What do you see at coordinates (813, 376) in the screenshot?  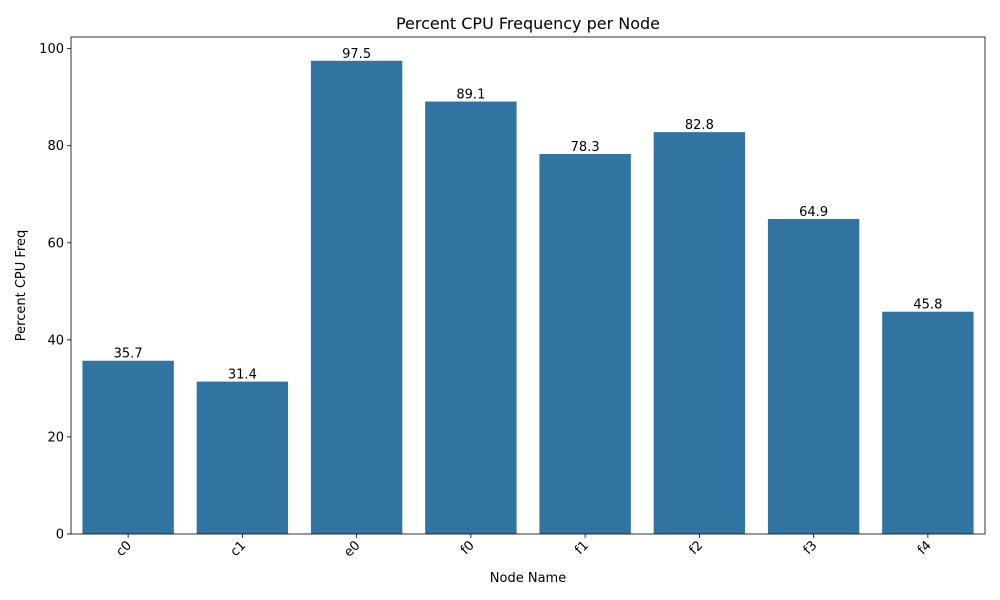 I see `bar-f3` at bounding box center [813, 376].